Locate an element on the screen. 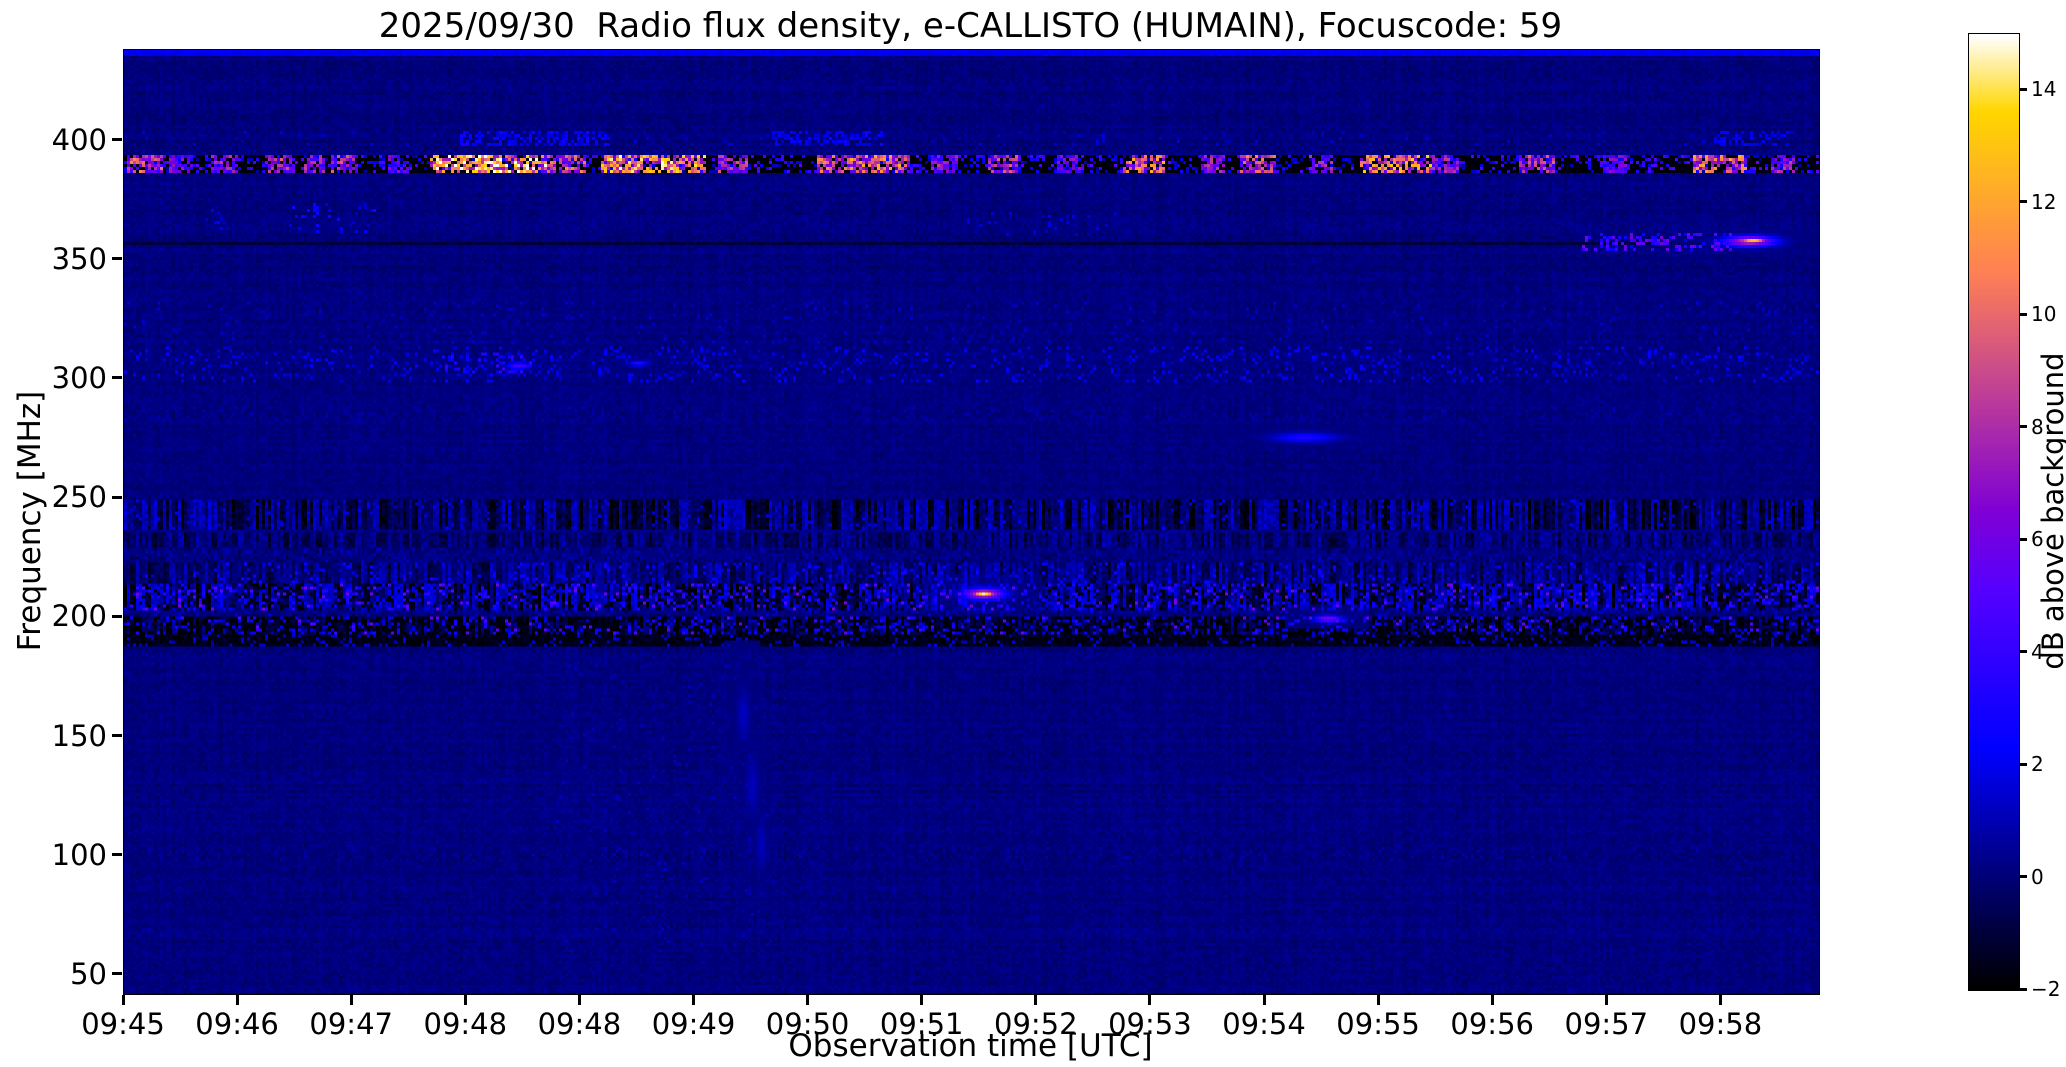 The height and width of the screenshot is (1067, 2066). y-tick-label: 400 is located at coordinates (79, 139).